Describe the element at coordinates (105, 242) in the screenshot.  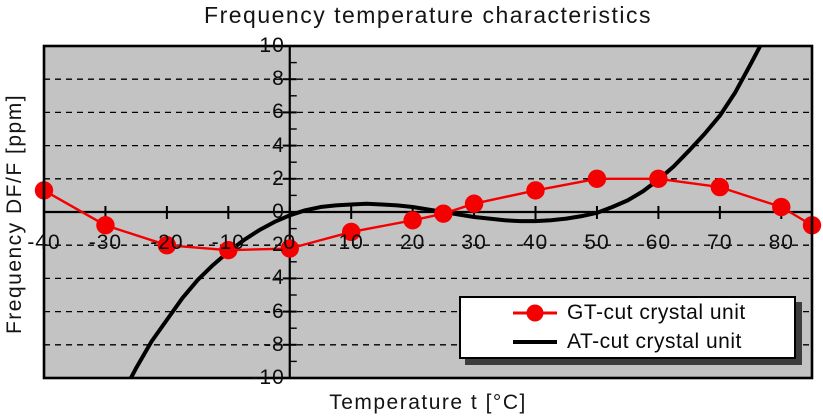
I see `x-tick-label: -30` at that location.